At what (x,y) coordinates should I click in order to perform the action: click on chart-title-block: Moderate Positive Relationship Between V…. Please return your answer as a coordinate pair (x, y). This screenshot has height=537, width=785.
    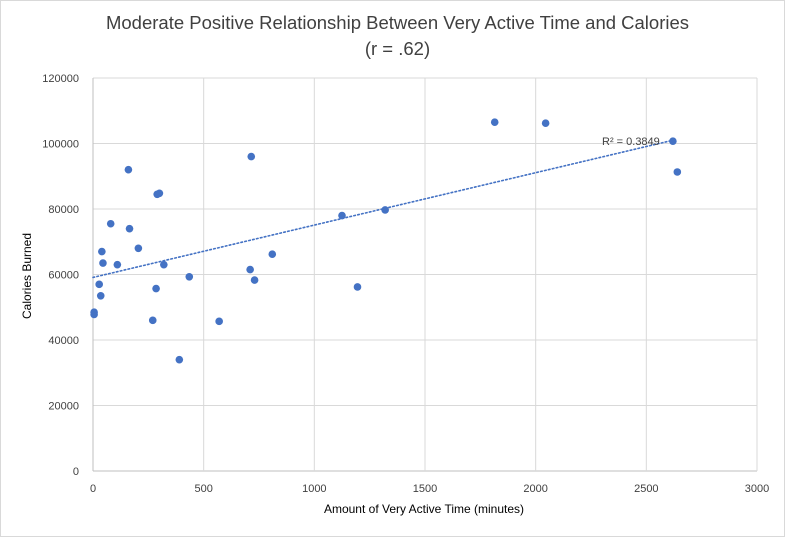
    Looking at the image, I should click on (392, 36).